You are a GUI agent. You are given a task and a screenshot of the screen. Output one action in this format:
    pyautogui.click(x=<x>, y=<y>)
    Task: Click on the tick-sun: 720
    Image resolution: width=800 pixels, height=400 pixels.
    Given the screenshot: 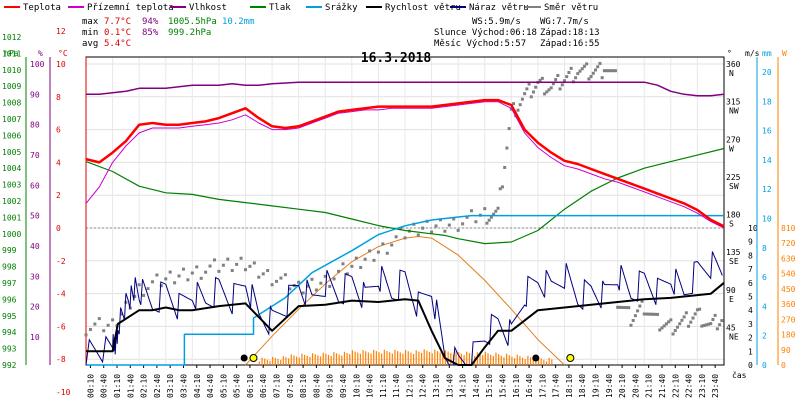 What is the action you would take?
    pyautogui.click(x=788, y=243)
    